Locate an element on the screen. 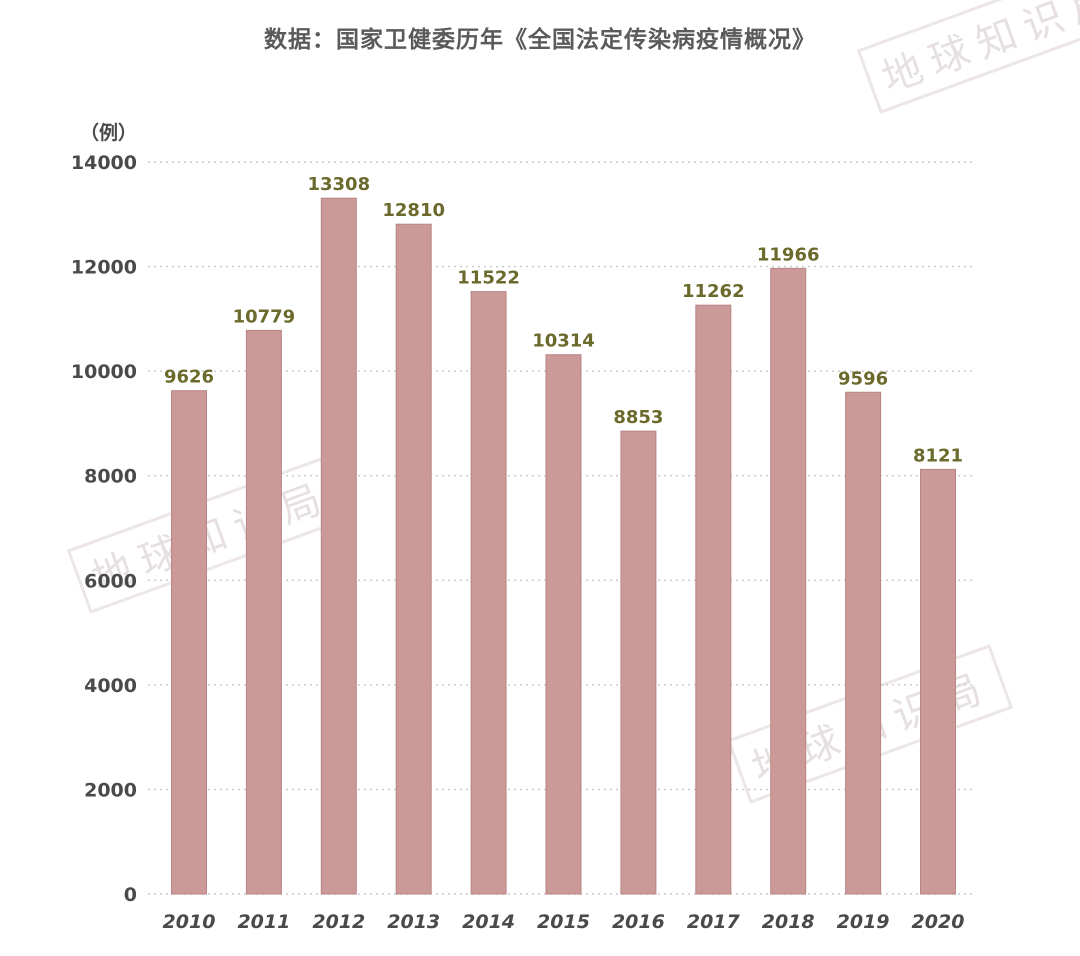 The height and width of the screenshot is (956, 1080). data-label: 11966 is located at coordinates (788, 254).